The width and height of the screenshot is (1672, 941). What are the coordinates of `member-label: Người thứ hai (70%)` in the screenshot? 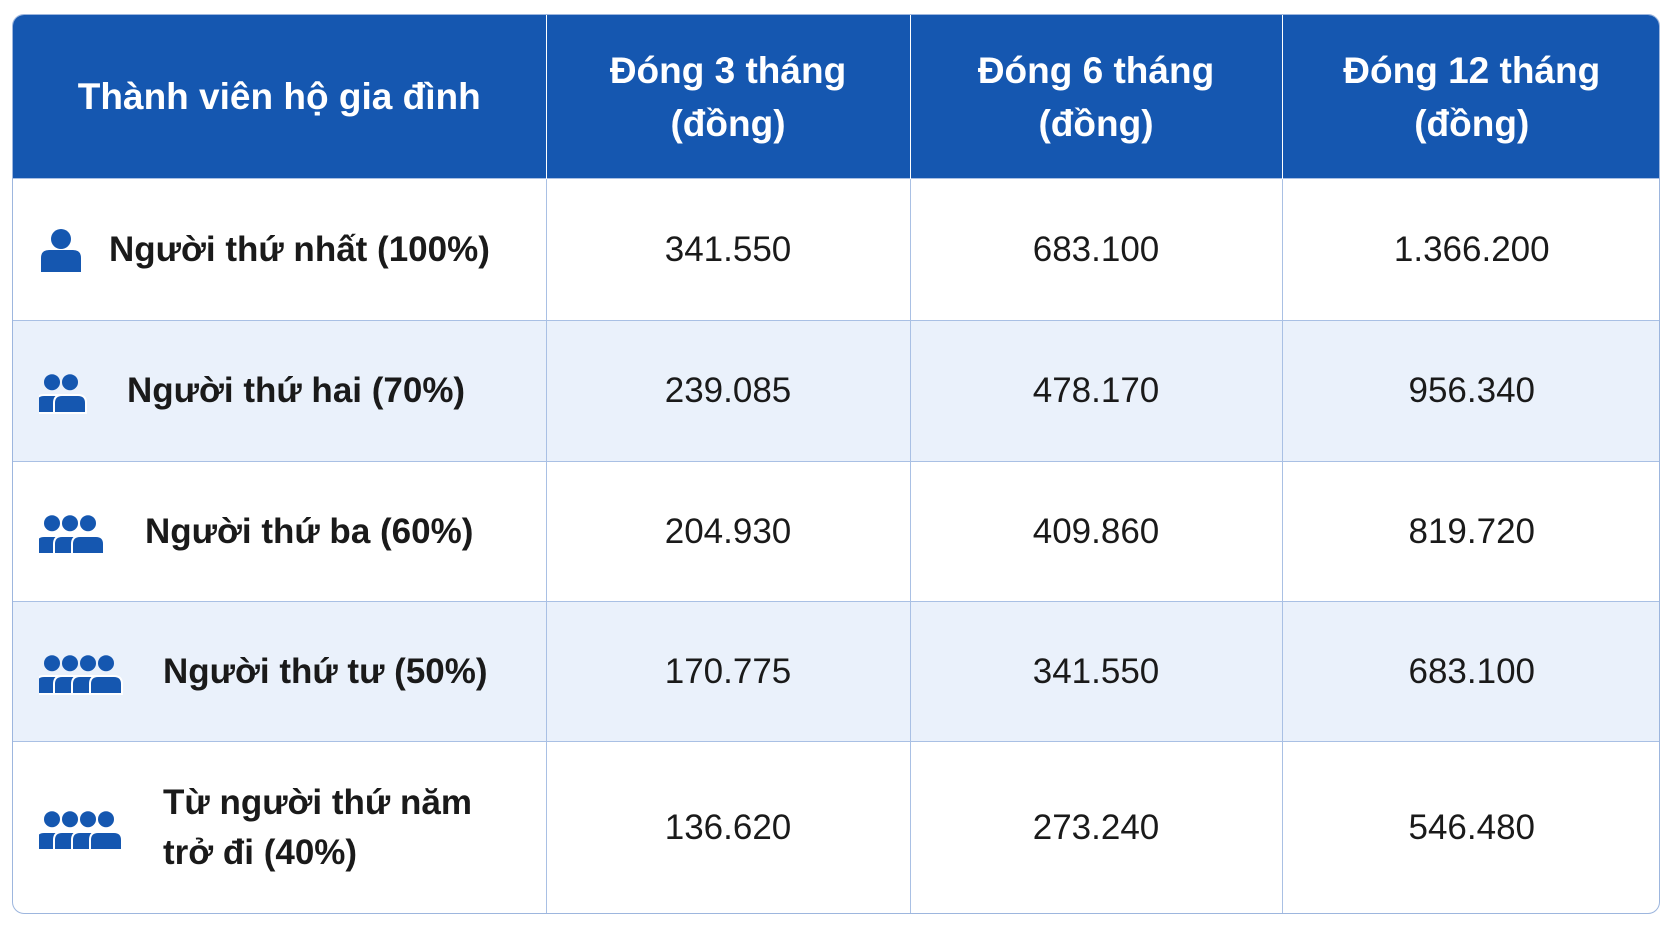 It's located at (296, 390).